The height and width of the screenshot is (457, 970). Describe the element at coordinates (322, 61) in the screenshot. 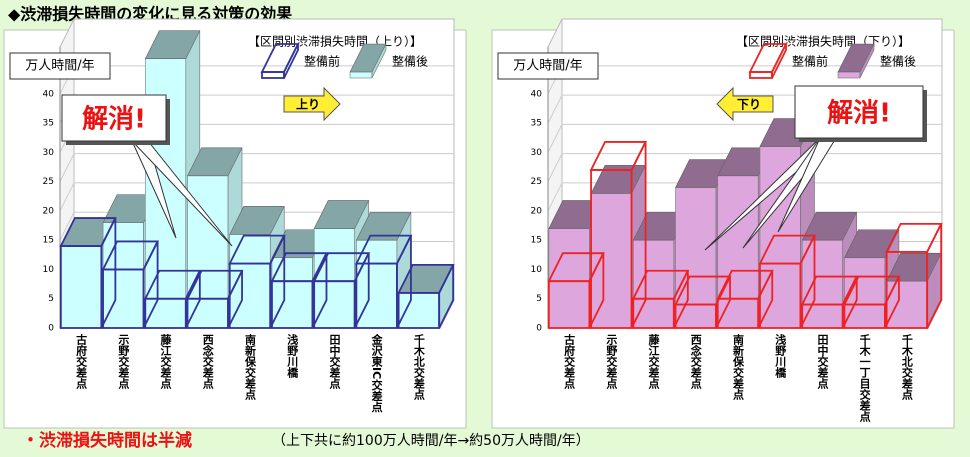

I see `legend-label: 整備前` at that location.